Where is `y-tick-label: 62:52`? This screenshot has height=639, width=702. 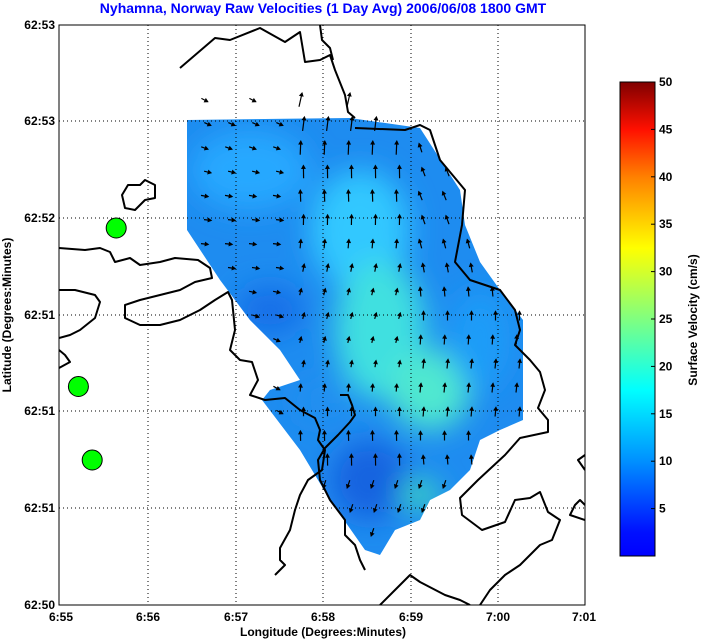
y-tick-label: 62:52 is located at coordinates (39, 218).